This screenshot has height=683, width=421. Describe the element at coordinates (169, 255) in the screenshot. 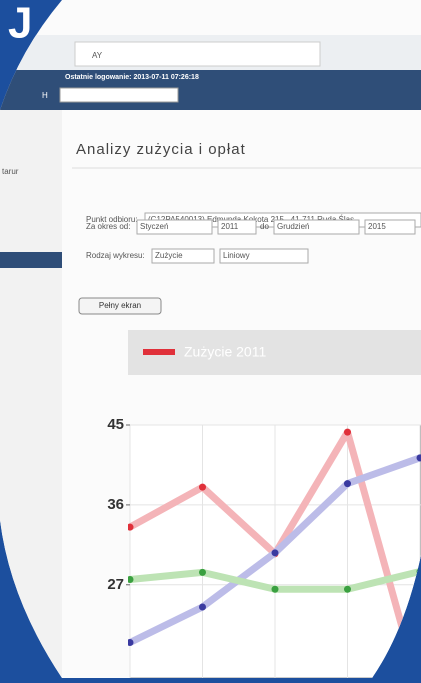

I see `chart-kind: Zużycie` at that location.